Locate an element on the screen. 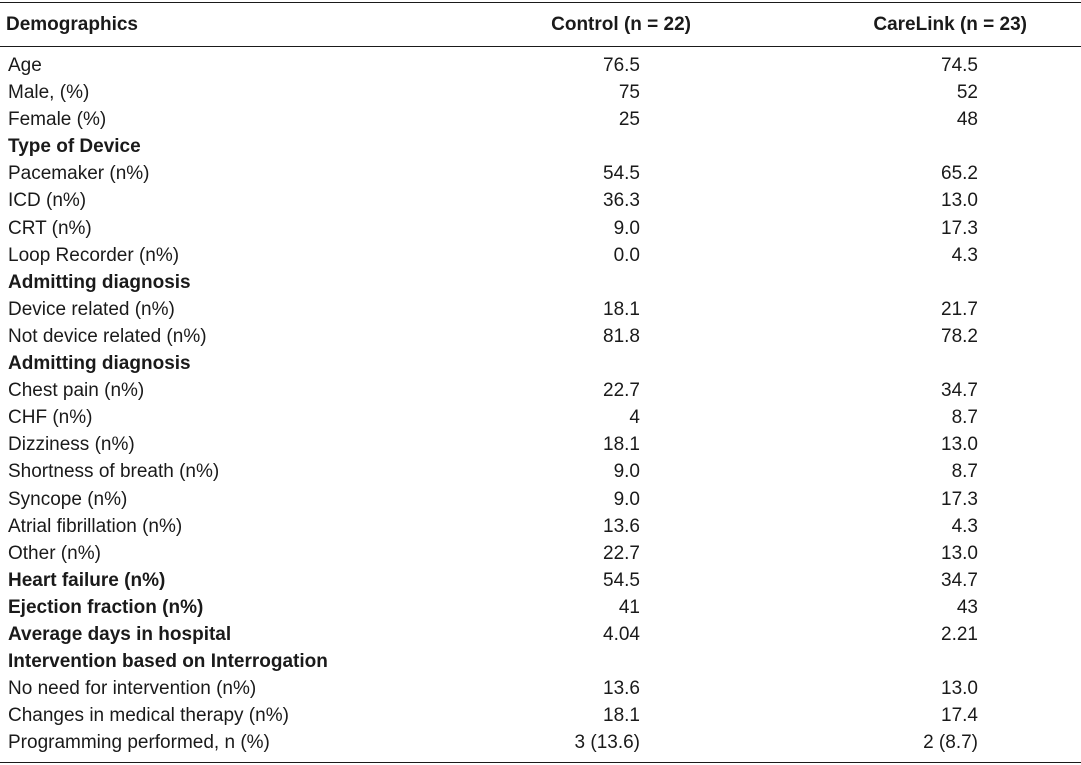  carelink-value: 21.7 is located at coordinates (959, 309).